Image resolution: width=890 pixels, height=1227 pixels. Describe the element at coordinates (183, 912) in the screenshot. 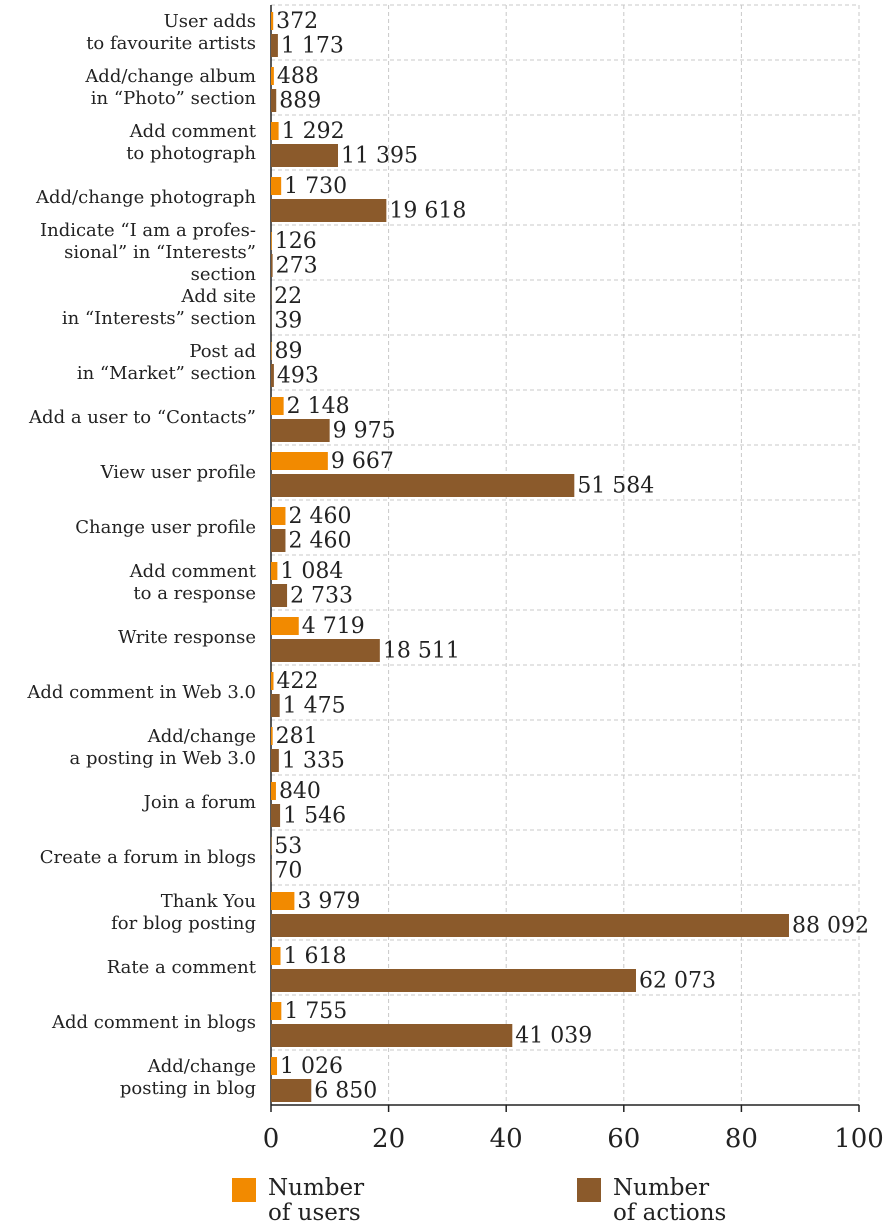

I see `category-label: Thank You for blog posting` at that location.